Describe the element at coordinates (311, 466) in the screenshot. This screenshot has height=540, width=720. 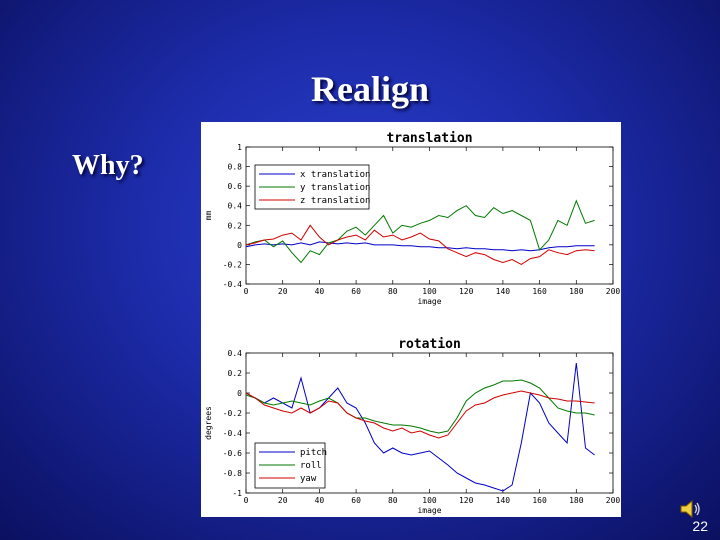
I see `legend-label: roll` at that location.